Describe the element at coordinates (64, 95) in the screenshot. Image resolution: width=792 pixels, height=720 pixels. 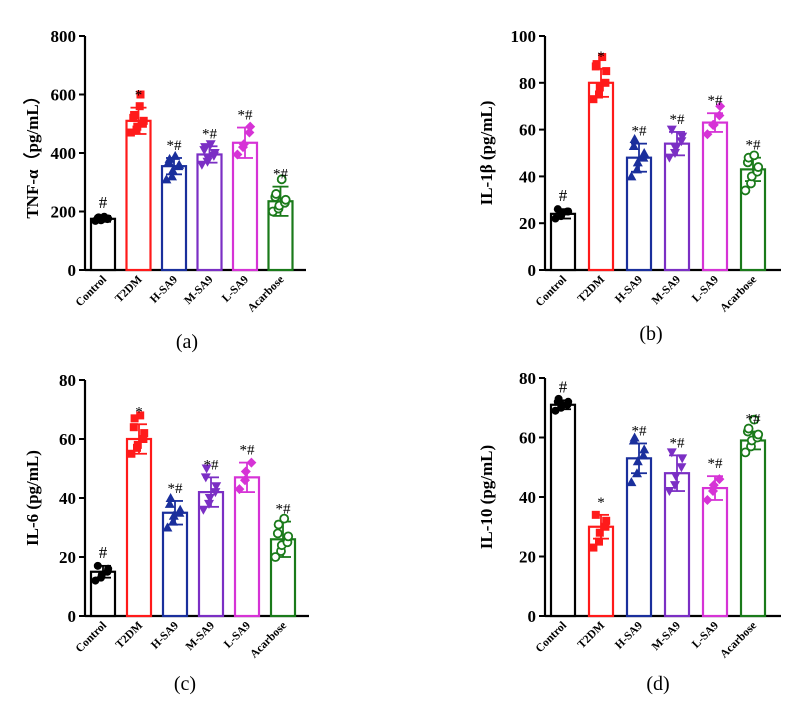
I see `y-tick-label: 600` at that location.